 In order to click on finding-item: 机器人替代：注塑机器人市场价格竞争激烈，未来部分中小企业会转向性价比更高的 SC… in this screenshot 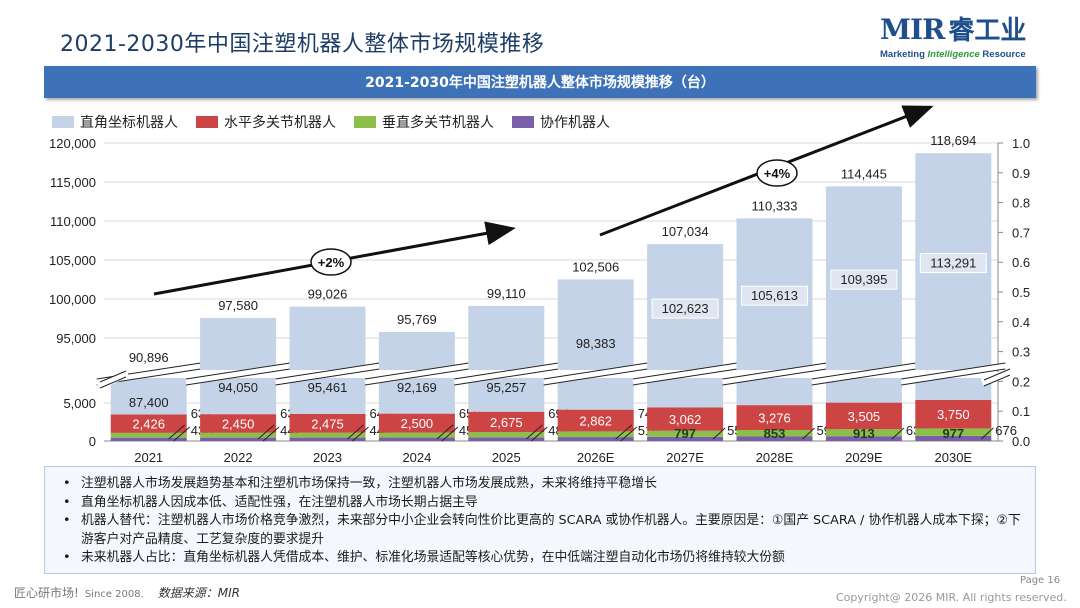, I will do `click(540, 530)`.